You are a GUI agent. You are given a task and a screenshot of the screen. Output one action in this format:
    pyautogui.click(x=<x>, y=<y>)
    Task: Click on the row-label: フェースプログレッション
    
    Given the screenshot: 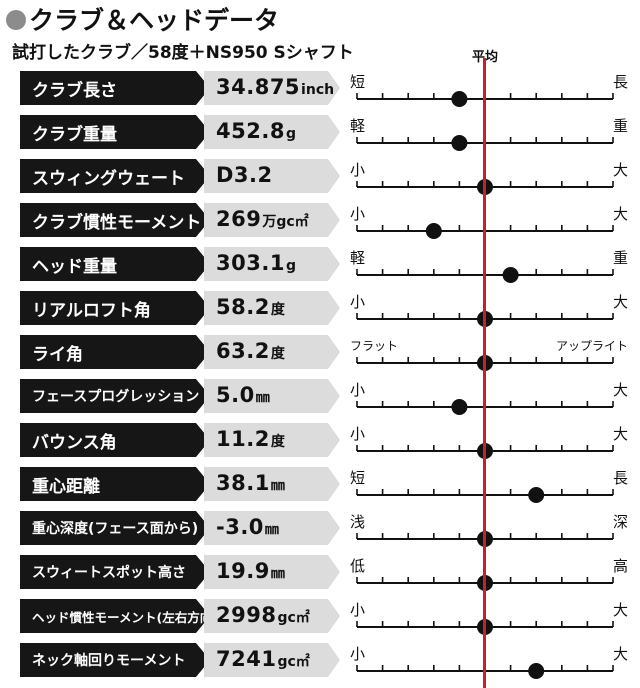 What is the action you would take?
    pyautogui.click(x=115, y=396)
    